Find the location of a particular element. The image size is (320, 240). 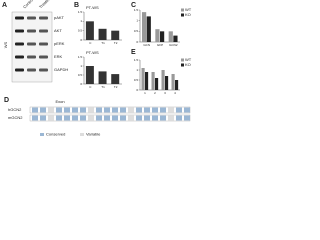

x-tick-label: 4 is located at coordinates (175, 93).